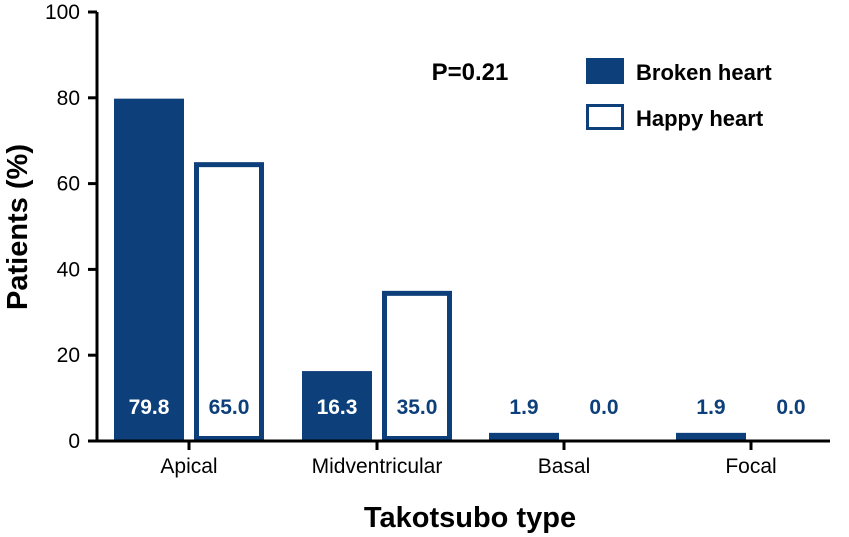 Image resolution: width=849 pixels, height=537 pixels. What do you see at coordinates (710, 407) in the screenshot?
I see `data-label-broken-heart-bar-focal: 1.9` at bounding box center [710, 407].